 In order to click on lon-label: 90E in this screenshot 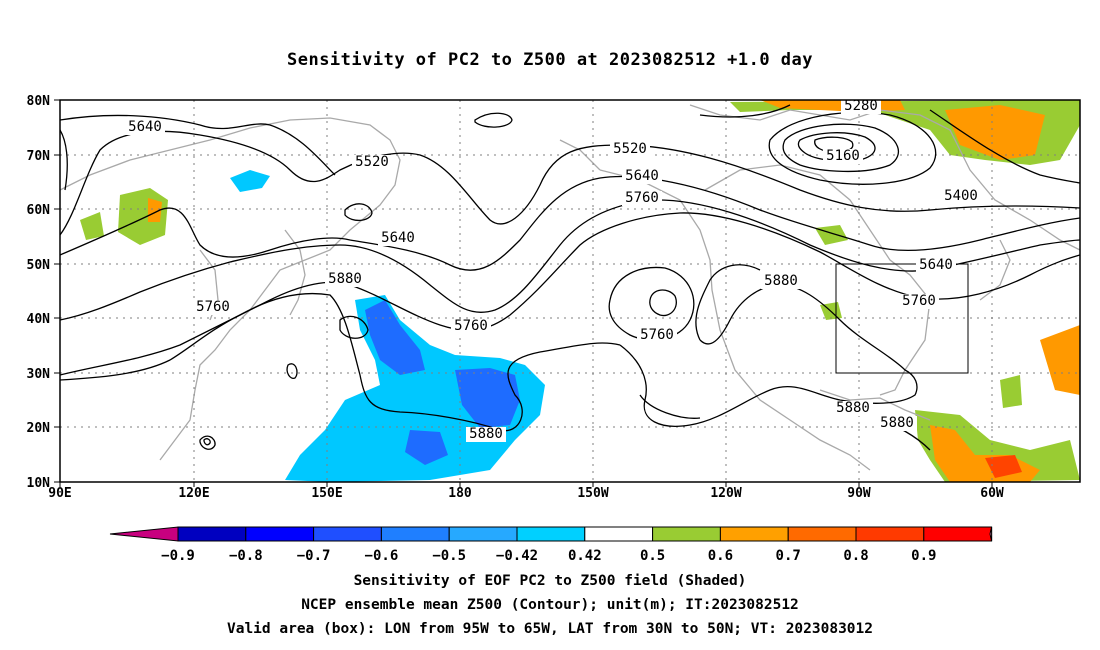, I will do `click(59, 493)`.